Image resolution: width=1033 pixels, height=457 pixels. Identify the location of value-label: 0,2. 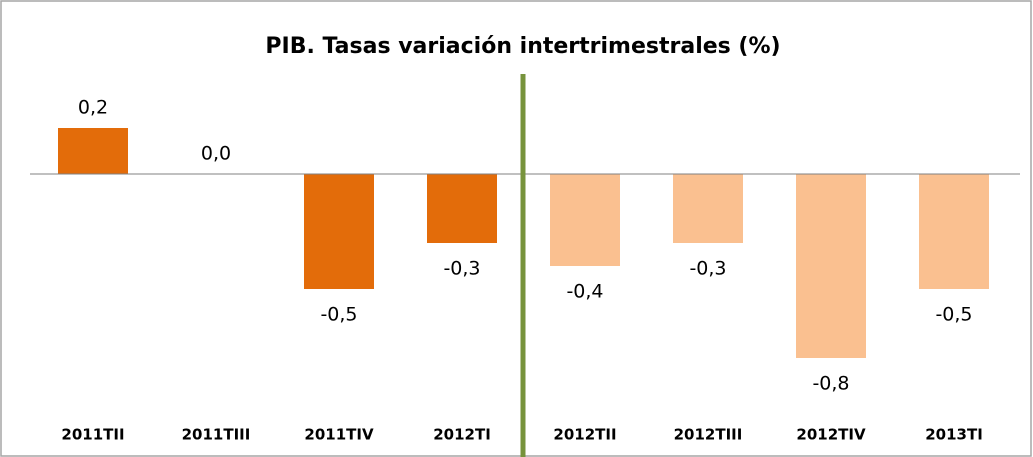
(93, 108).